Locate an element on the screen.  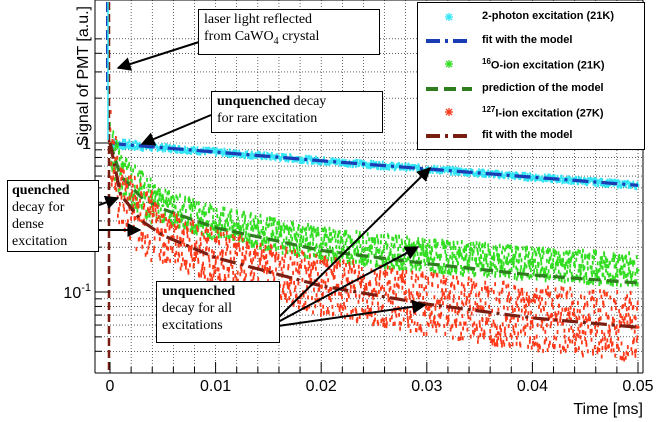
annotation-text: decay for all is located at coordinates (197, 308).